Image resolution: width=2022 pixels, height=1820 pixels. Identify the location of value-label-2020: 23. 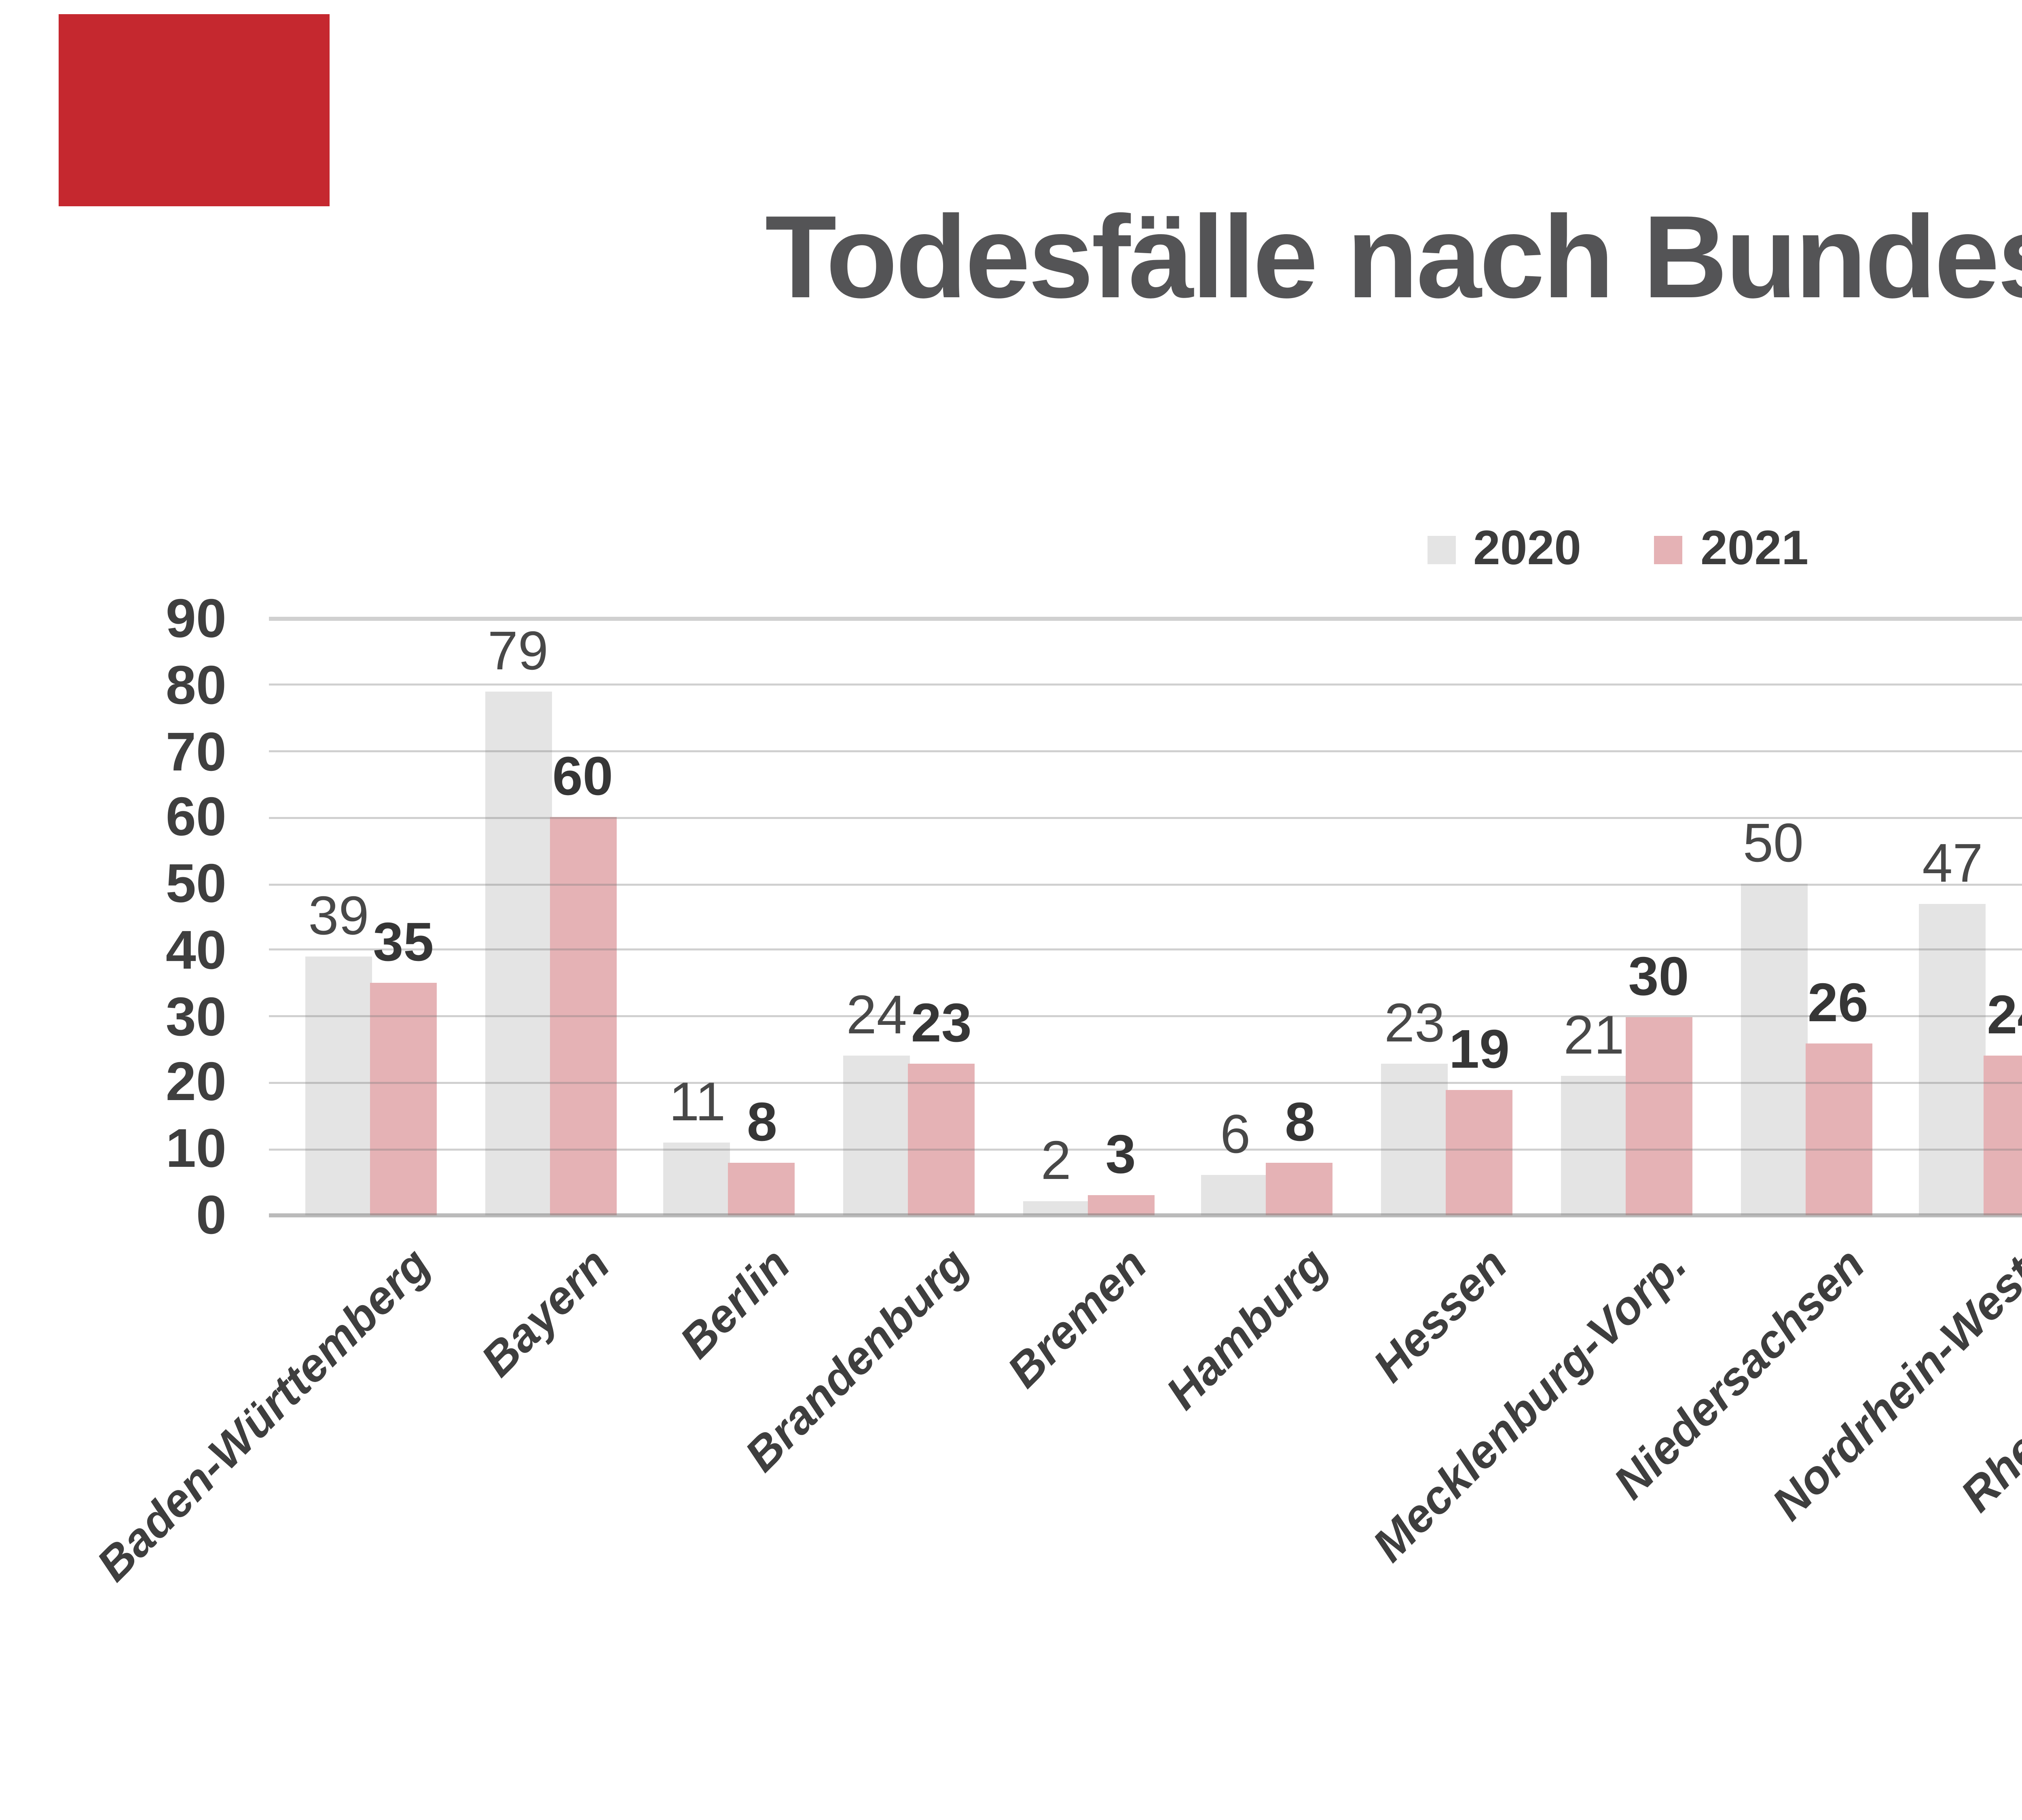
(1414, 1022).